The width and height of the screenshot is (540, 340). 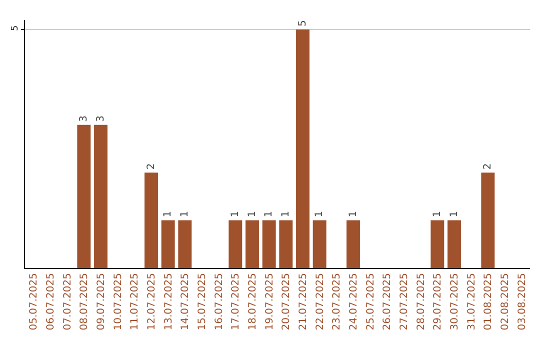 What do you see at coordinates (270, 301) in the screenshot?
I see `x-tick-label: 19.07.2025` at bounding box center [270, 301].